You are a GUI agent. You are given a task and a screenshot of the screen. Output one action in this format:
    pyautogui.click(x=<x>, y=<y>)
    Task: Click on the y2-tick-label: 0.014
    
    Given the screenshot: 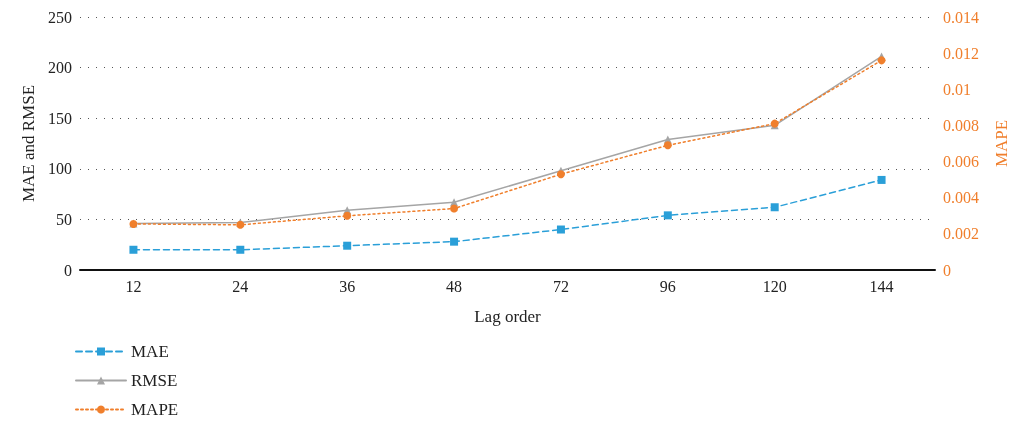 What is the action you would take?
    pyautogui.click(x=961, y=17)
    